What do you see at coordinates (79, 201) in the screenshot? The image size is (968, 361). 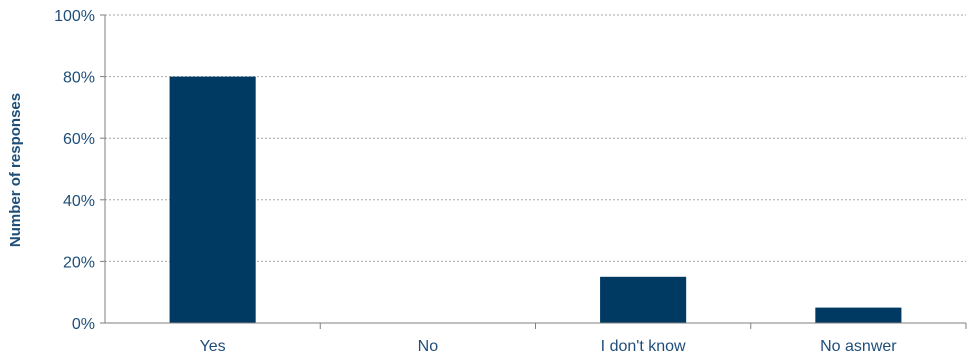 I see `y-tick-label: 40%` at bounding box center [79, 201].